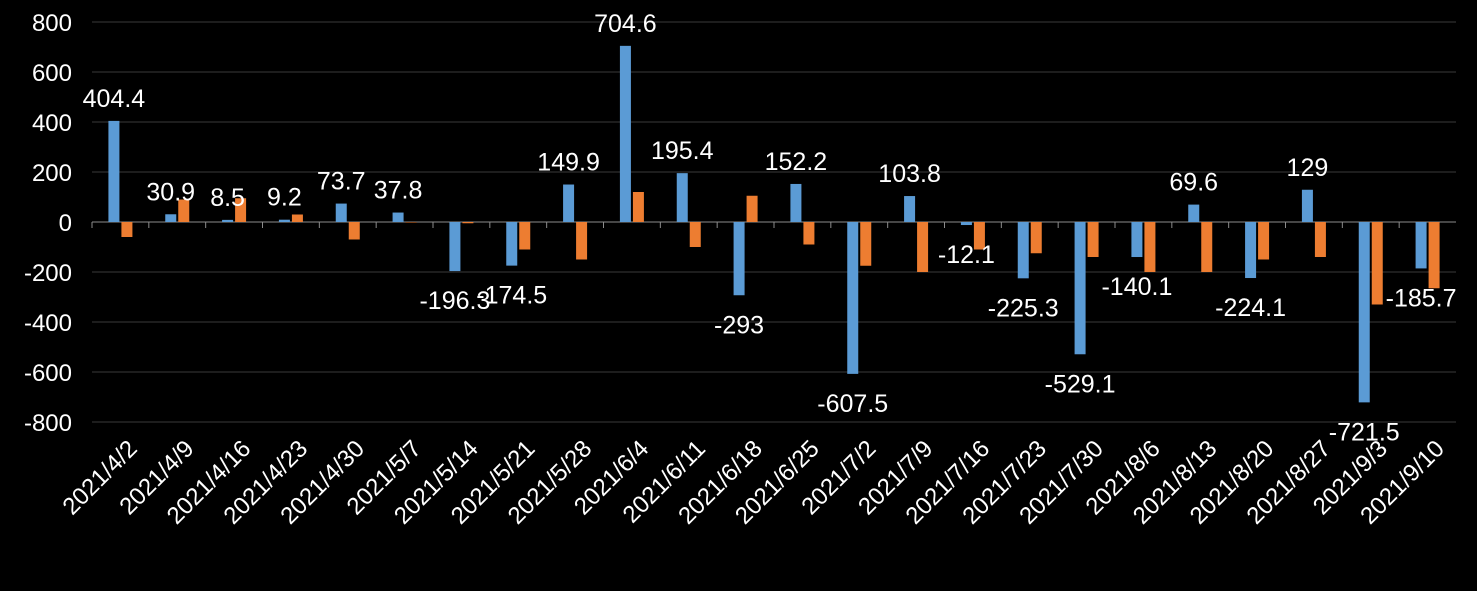 This screenshot has width=1477, height=591. I want to click on data-label: 704.6, so click(625, 24).